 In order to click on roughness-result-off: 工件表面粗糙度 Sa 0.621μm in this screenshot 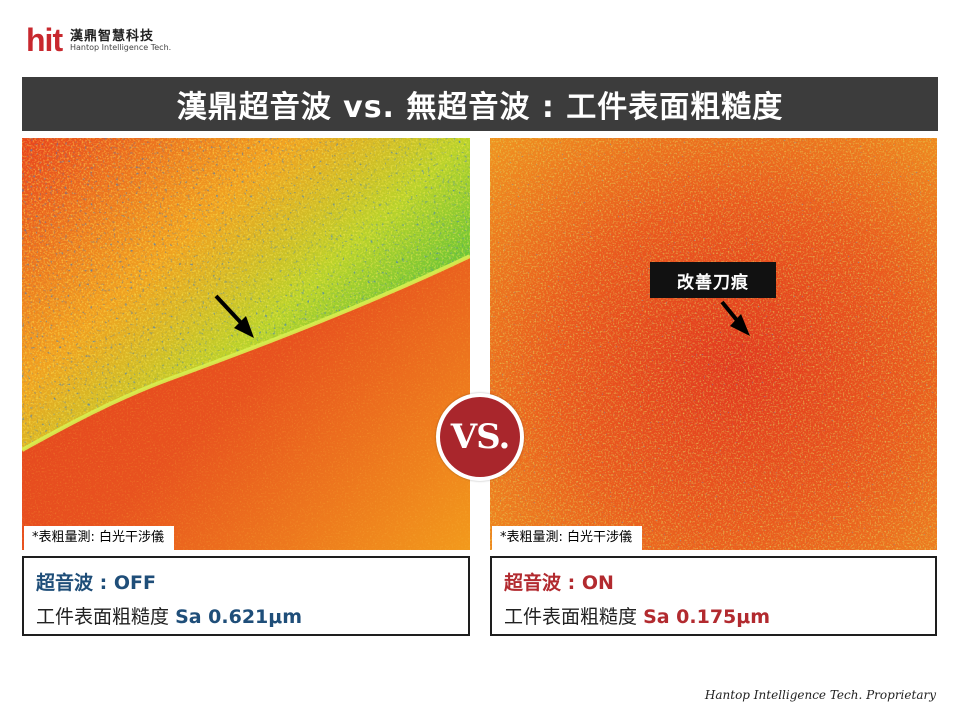, I will do `click(169, 615)`.